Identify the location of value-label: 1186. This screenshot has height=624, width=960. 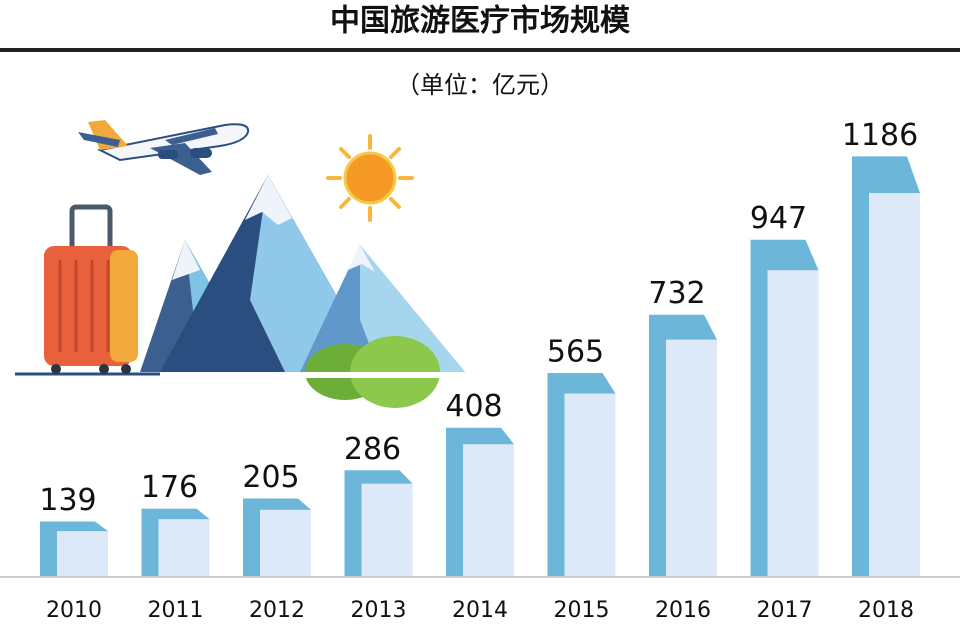
(880, 135).